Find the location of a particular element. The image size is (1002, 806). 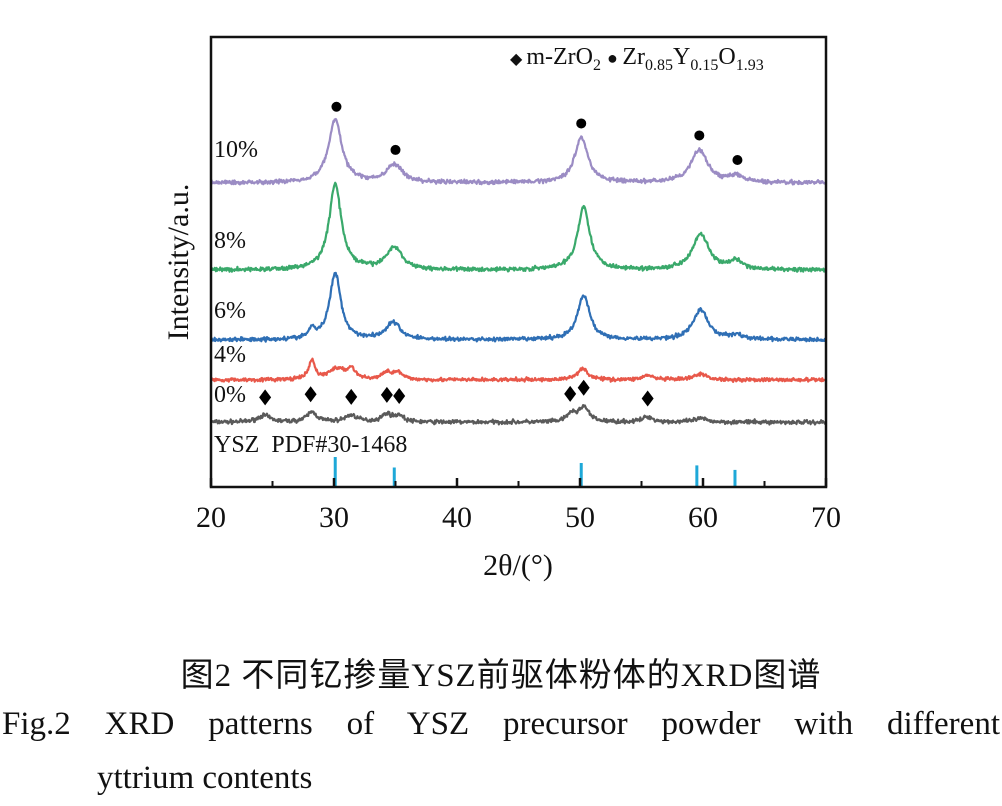

x-tick-label: 70 is located at coordinates (826, 517).